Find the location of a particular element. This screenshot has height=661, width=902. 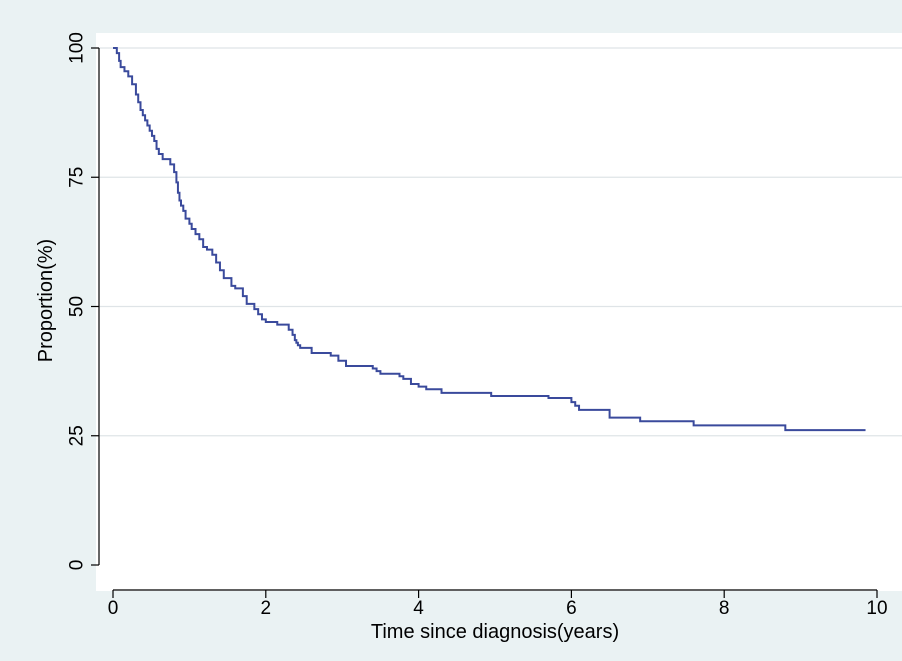

y-tick-label: 100 is located at coordinates (77, 48).